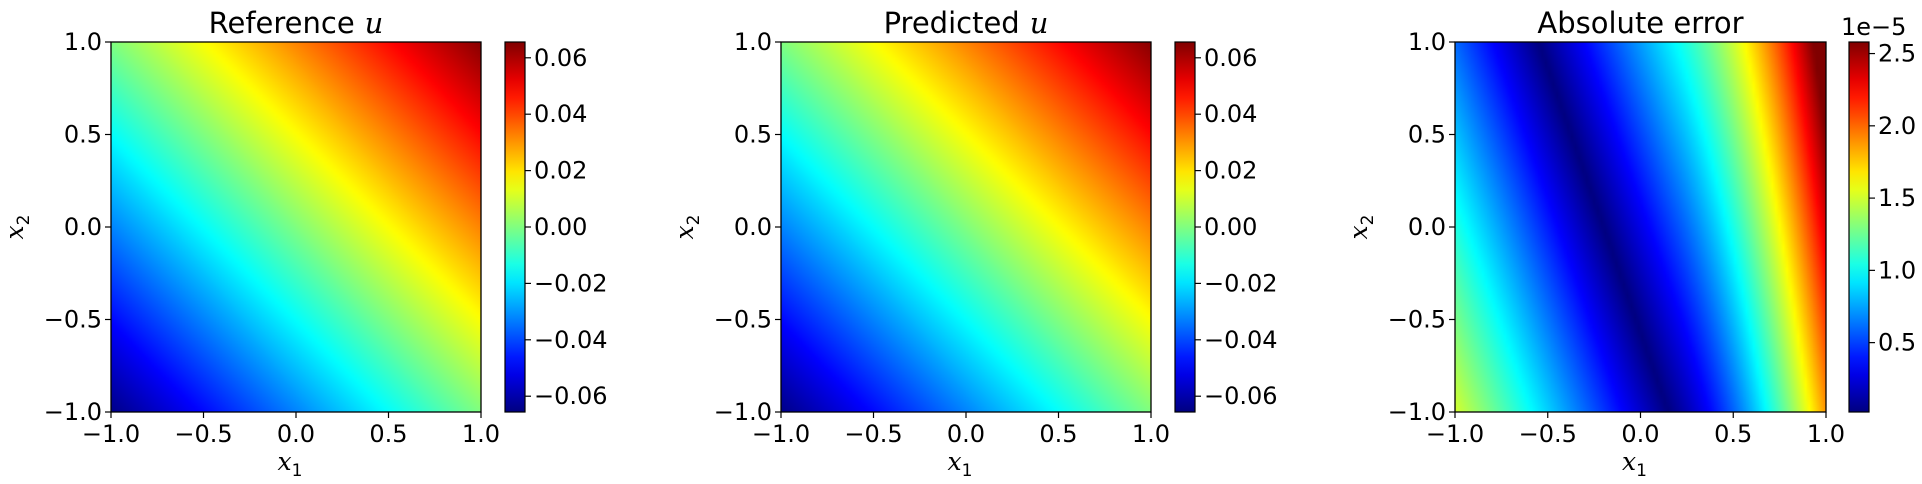 Image resolution: width=1922 pixels, height=484 pixels. I want to click on colorbar-offset-text: 1e−5, so click(1873, 27).